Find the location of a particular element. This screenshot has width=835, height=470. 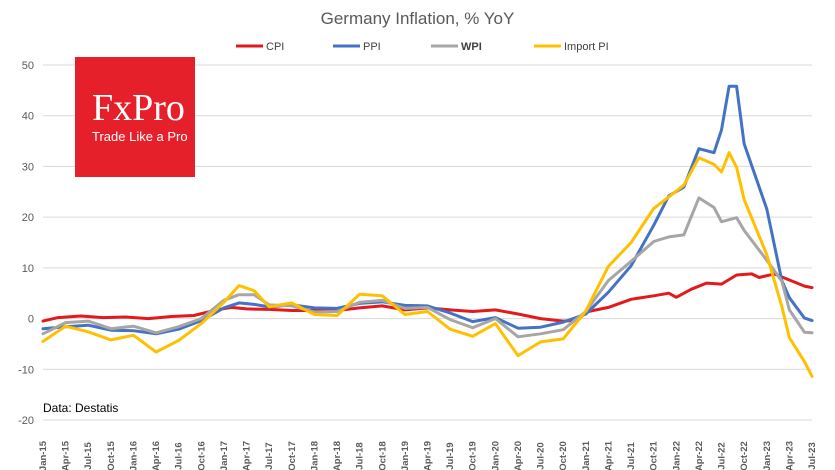

x-tick-label: Apr-19 is located at coordinates (428, 455).